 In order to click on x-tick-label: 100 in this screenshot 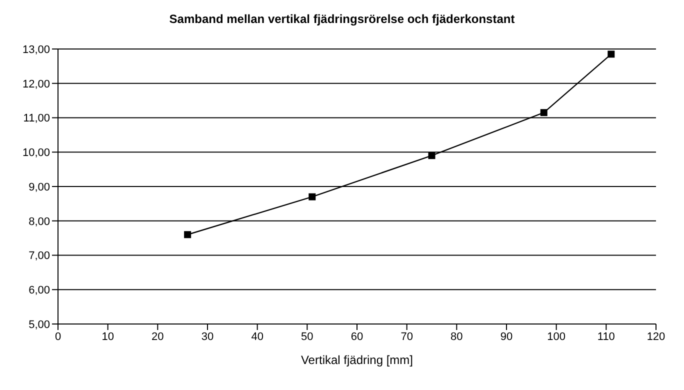, I will do `click(556, 336)`.